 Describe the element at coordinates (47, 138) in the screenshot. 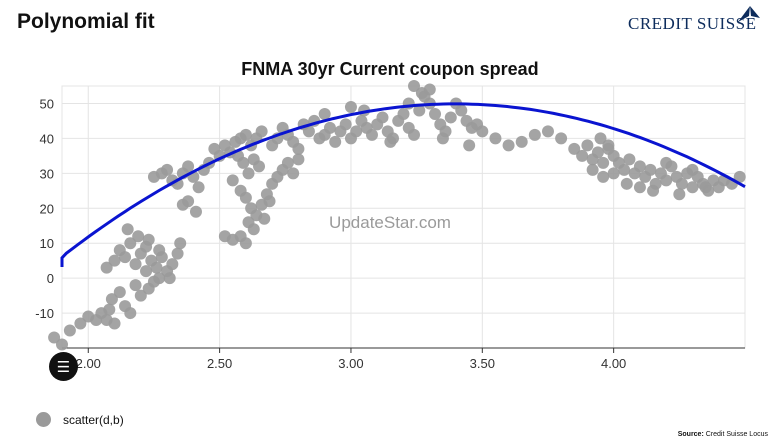

I see `y-tick-label: 40` at that location.